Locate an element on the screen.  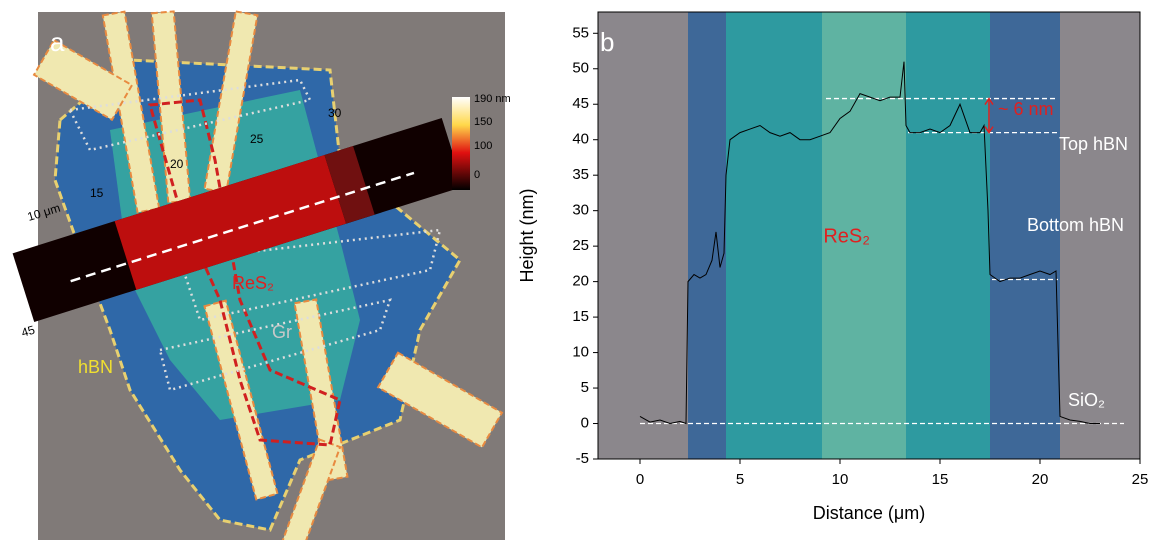
x-tick-label: 10 is located at coordinates (840, 479).